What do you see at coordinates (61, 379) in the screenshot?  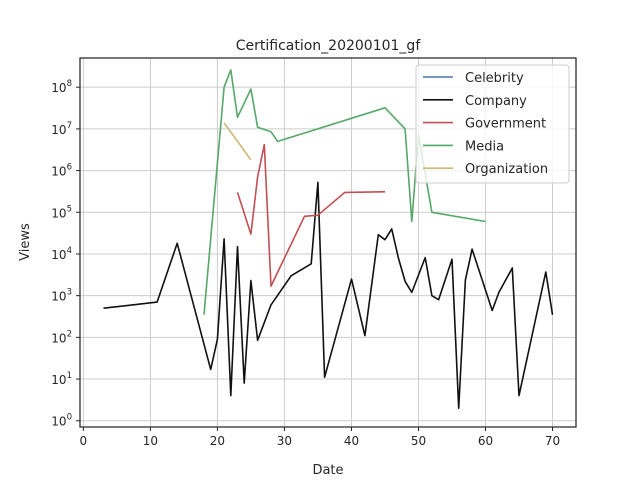 I see `y-tick-label: 10¹` at bounding box center [61, 379].